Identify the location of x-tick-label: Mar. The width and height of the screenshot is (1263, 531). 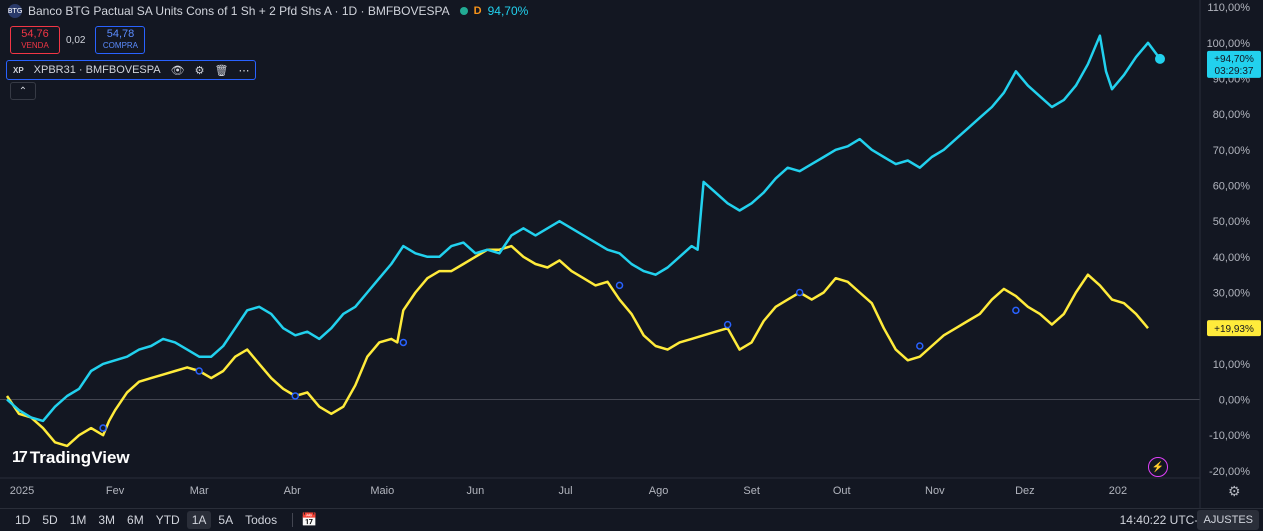
(199, 491).